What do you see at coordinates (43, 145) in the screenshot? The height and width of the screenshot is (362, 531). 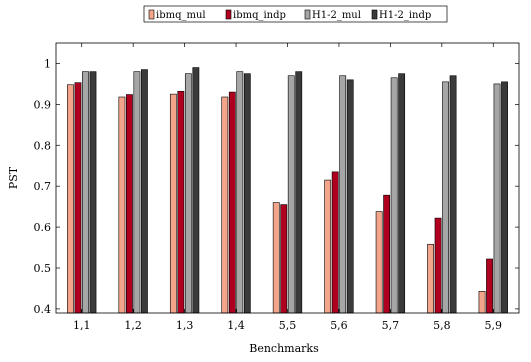 I see `y-tick-label: 0.8` at bounding box center [43, 145].